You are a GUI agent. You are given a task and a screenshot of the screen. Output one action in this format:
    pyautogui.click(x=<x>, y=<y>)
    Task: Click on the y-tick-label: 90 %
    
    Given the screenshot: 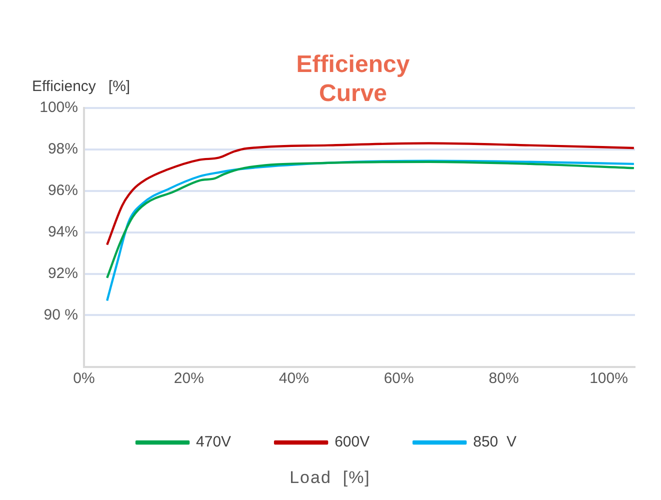 What is the action you would take?
    pyautogui.click(x=61, y=315)
    